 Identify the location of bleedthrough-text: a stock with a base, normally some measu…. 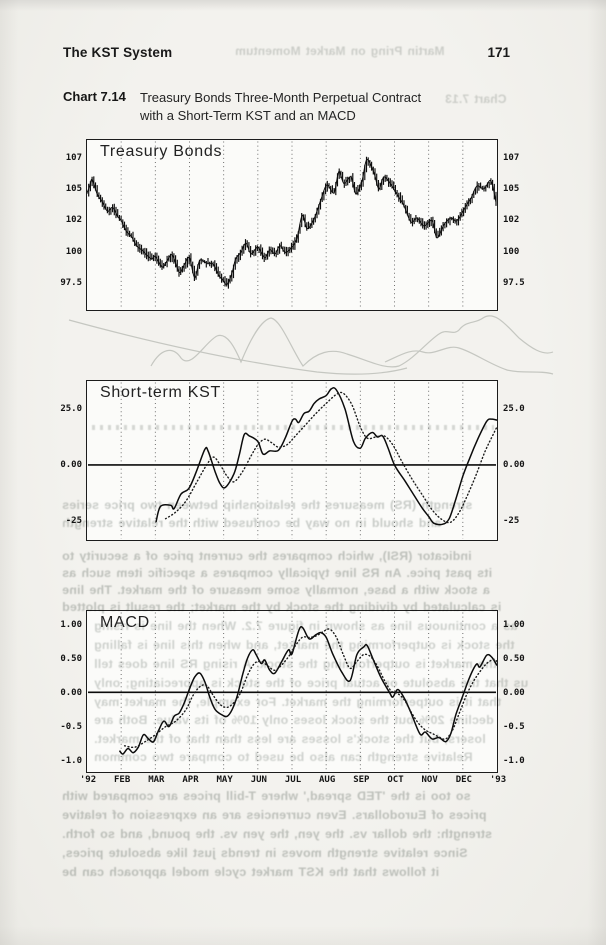
(276, 590).